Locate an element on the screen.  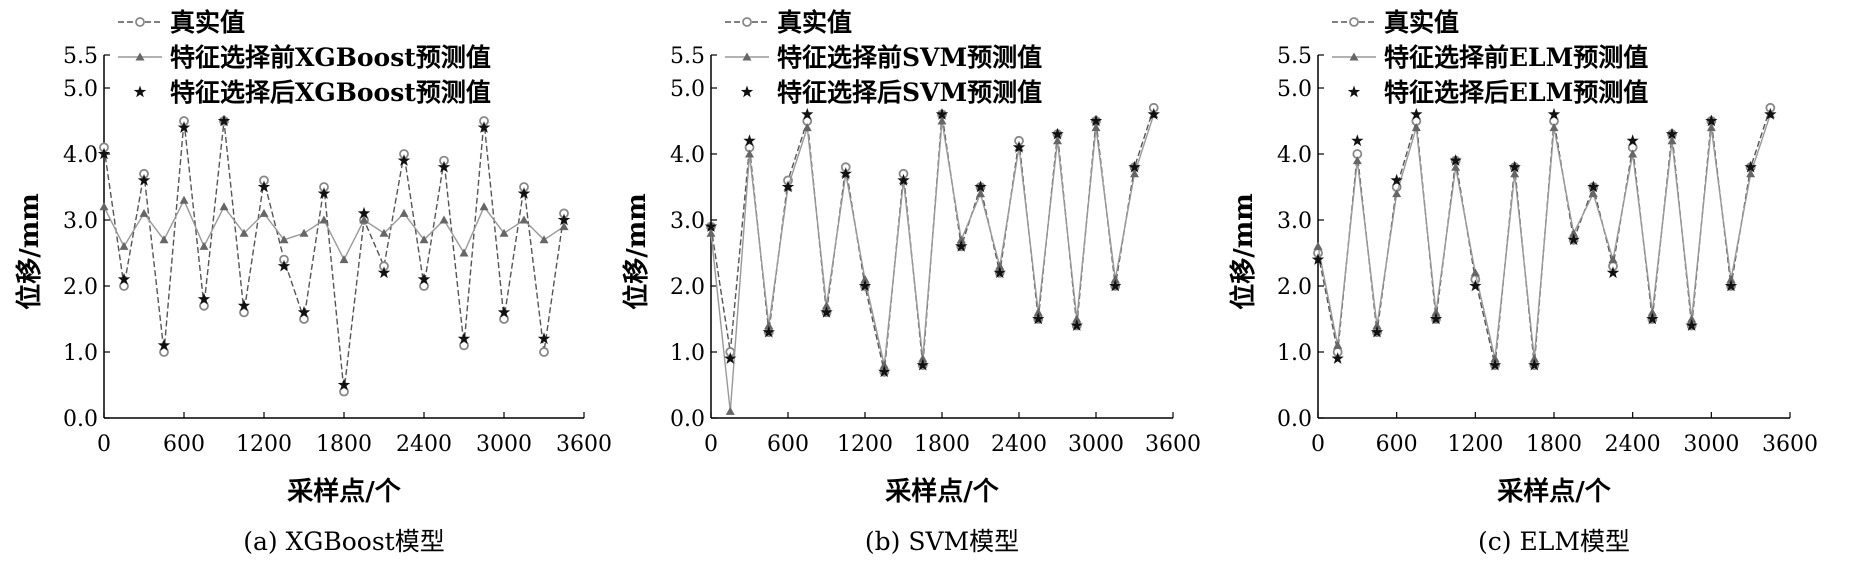
x-tick-label: 1800 is located at coordinates (942, 444).